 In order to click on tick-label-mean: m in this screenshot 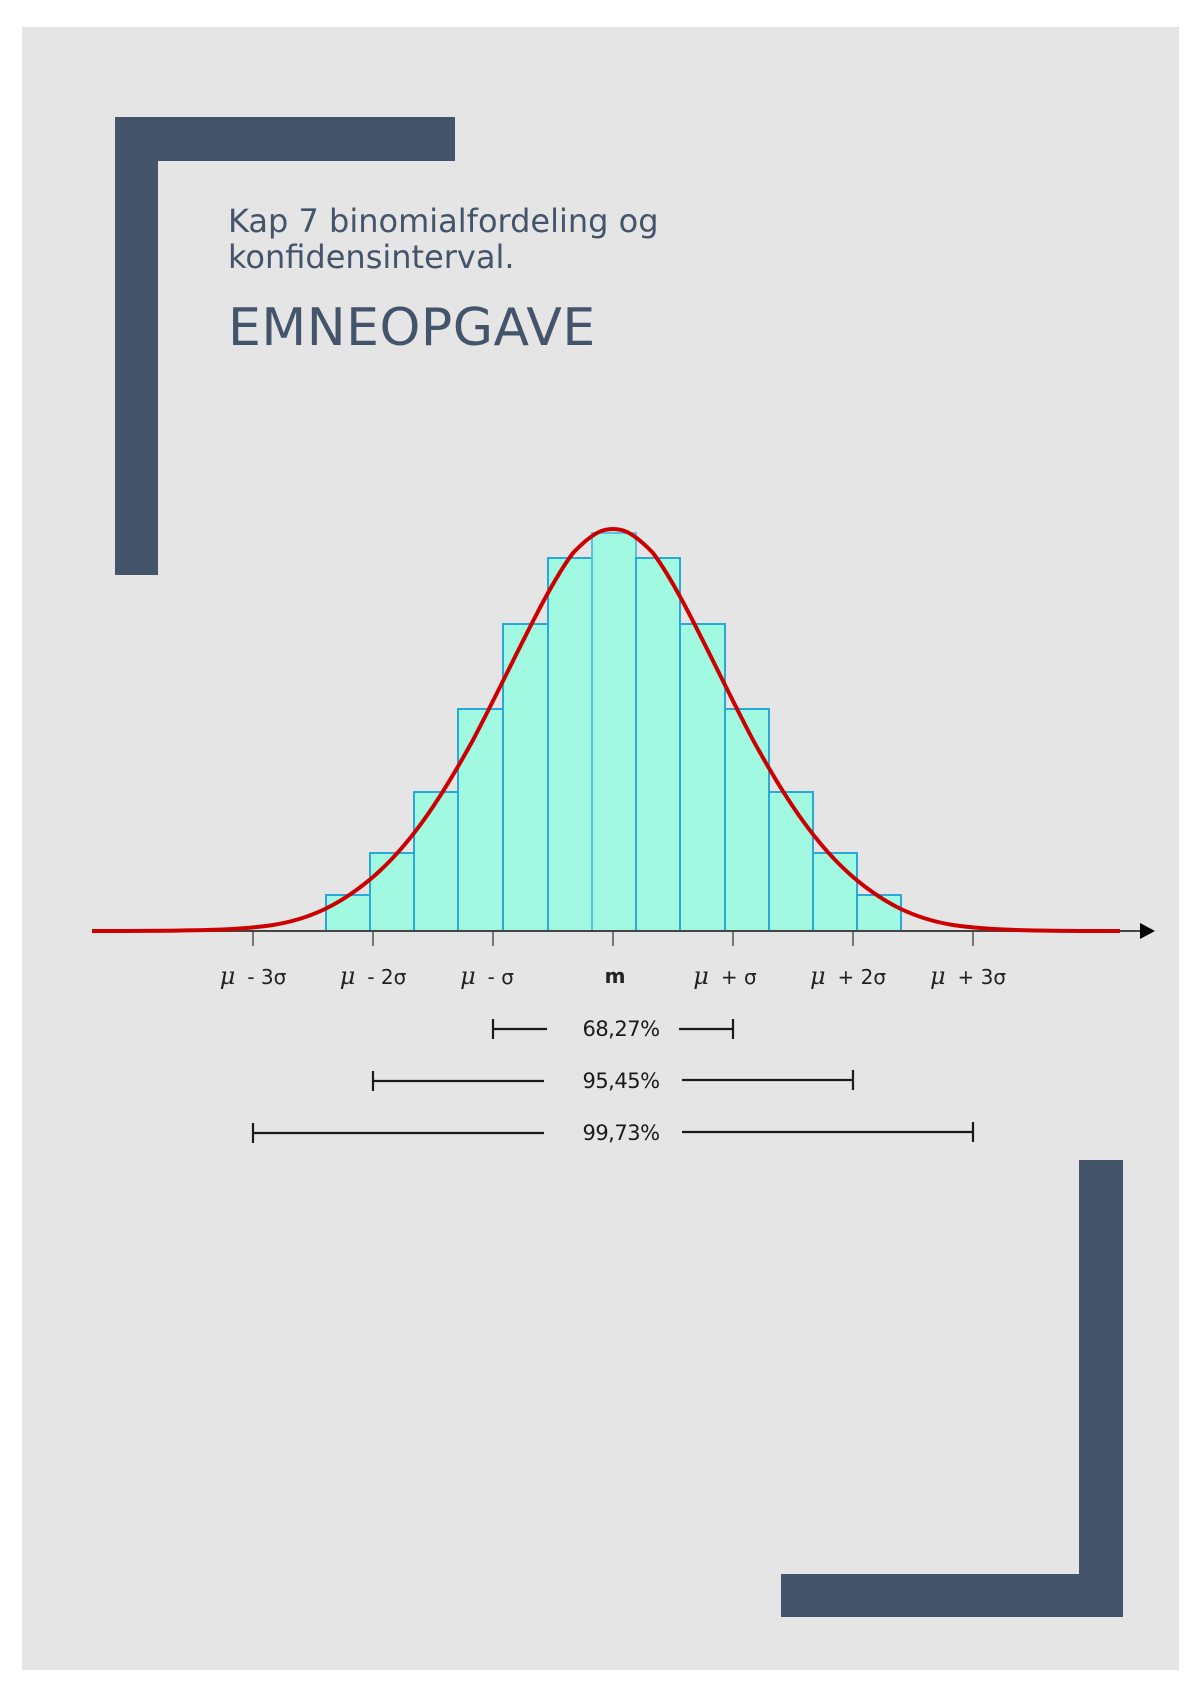, I will do `click(615, 976)`.